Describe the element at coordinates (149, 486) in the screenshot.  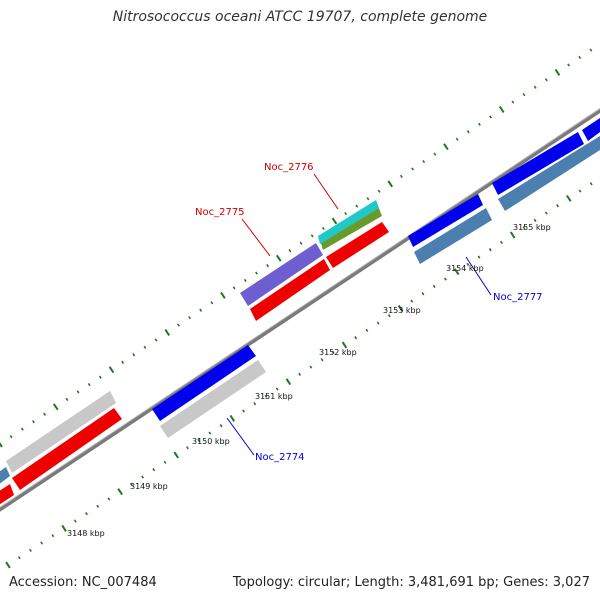
I see `kbp-tick-label: 3149 kbp` at that location.